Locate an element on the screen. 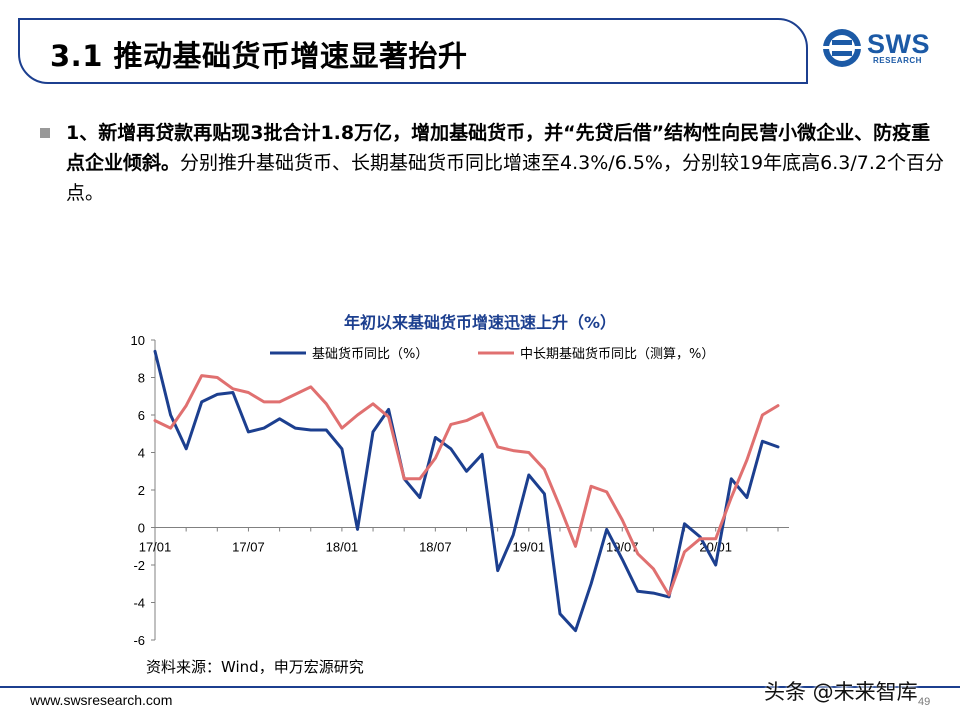  y-tick-label: 4 is located at coordinates (141, 453).